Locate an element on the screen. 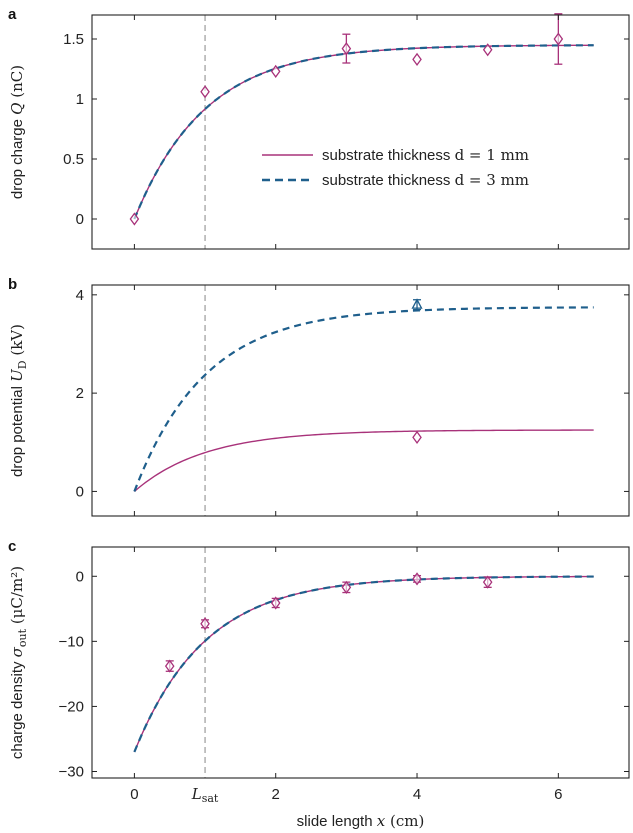  y-tick-label: 1 is located at coordinates (80, 99).